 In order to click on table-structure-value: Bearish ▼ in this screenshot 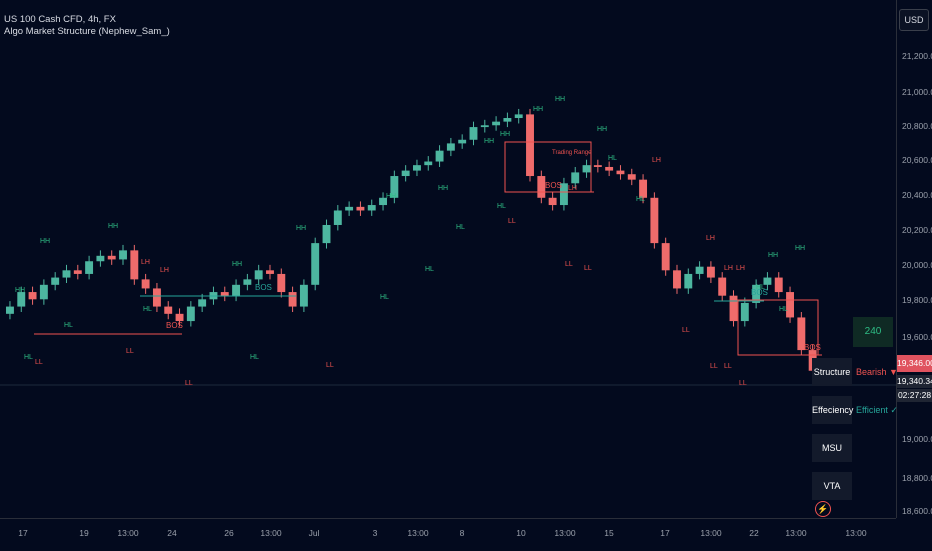, I will do `click(877, 372)`.